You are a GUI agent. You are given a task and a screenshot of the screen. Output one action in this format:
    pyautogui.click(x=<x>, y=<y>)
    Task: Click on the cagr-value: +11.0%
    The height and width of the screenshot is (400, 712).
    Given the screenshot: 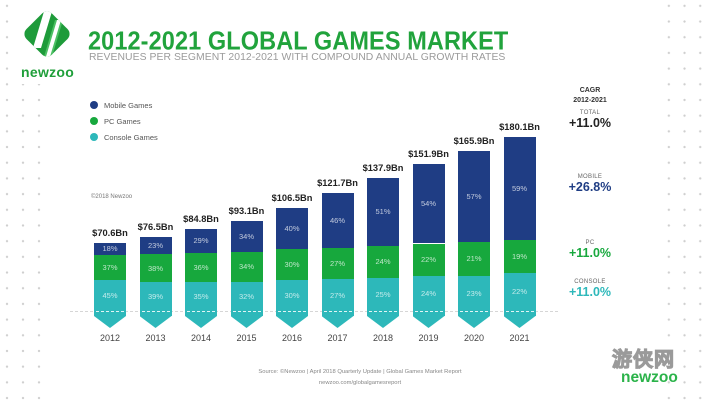 What is the action you would take?
    pyautogui.click(x=590, y=123)
    